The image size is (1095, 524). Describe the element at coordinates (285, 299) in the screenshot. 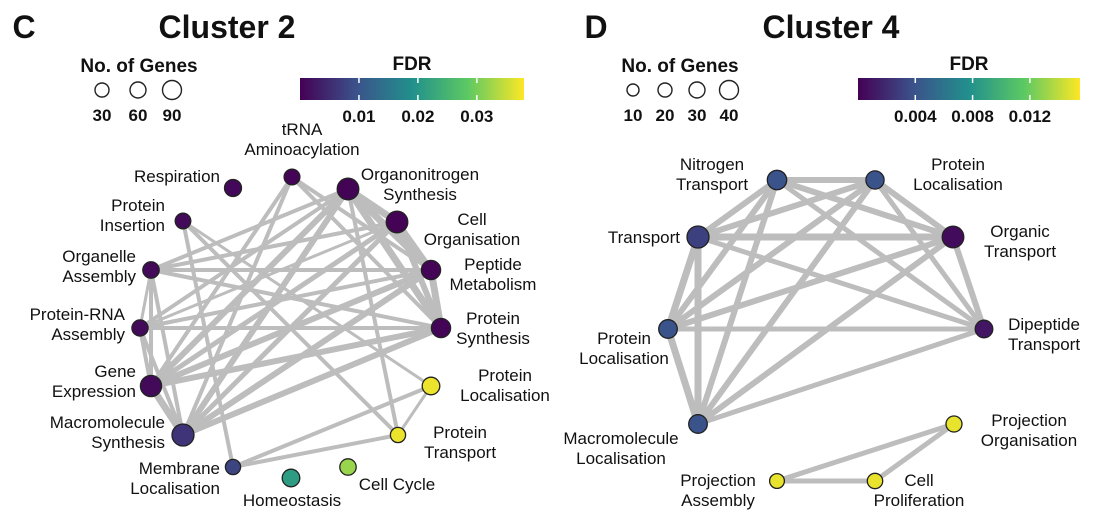

I see `edge-peptide-metabolism-to-protein-rna-assembly` at that location.